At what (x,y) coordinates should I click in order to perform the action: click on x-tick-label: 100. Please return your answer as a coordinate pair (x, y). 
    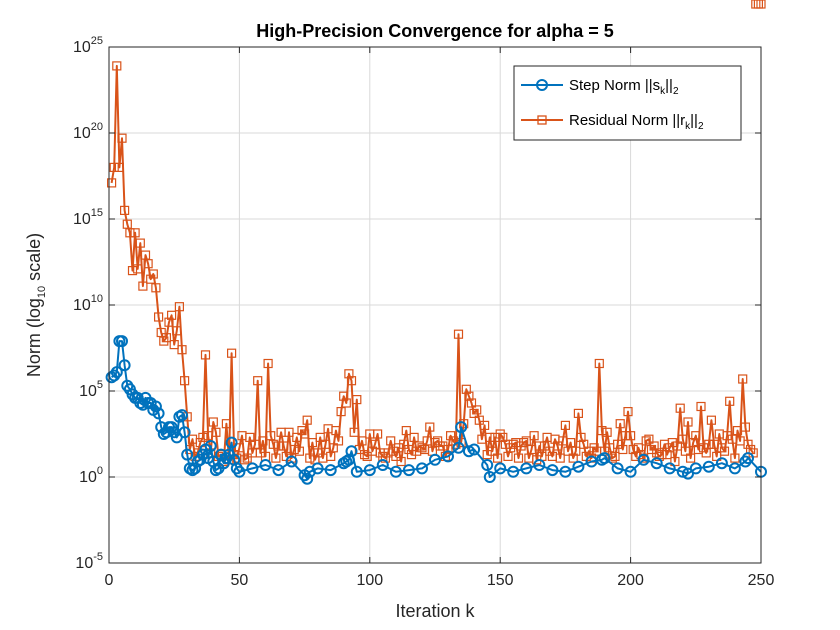
    Looking at the image, I should click on (369, 580).